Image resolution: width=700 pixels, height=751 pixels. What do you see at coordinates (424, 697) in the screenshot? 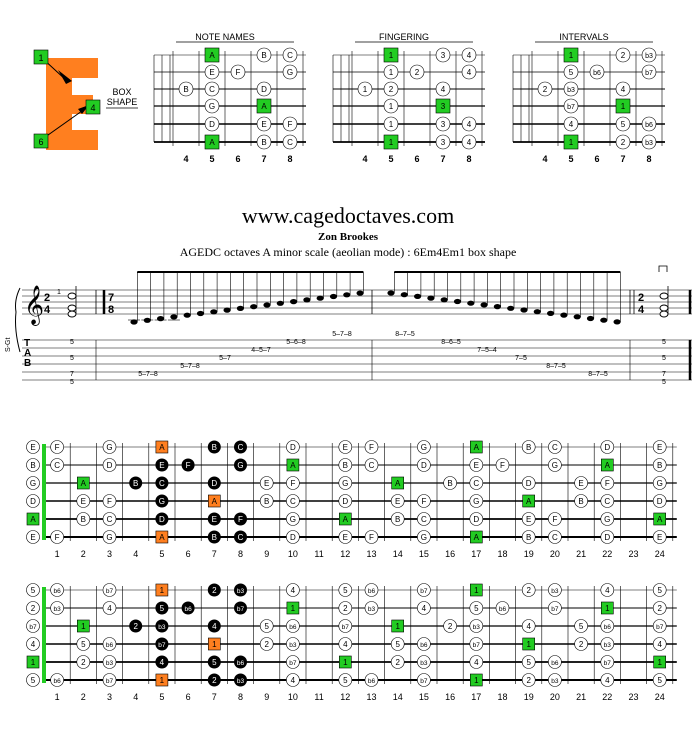
I see `fretboard-fret-number: 15` at bounding box center [424, 697].